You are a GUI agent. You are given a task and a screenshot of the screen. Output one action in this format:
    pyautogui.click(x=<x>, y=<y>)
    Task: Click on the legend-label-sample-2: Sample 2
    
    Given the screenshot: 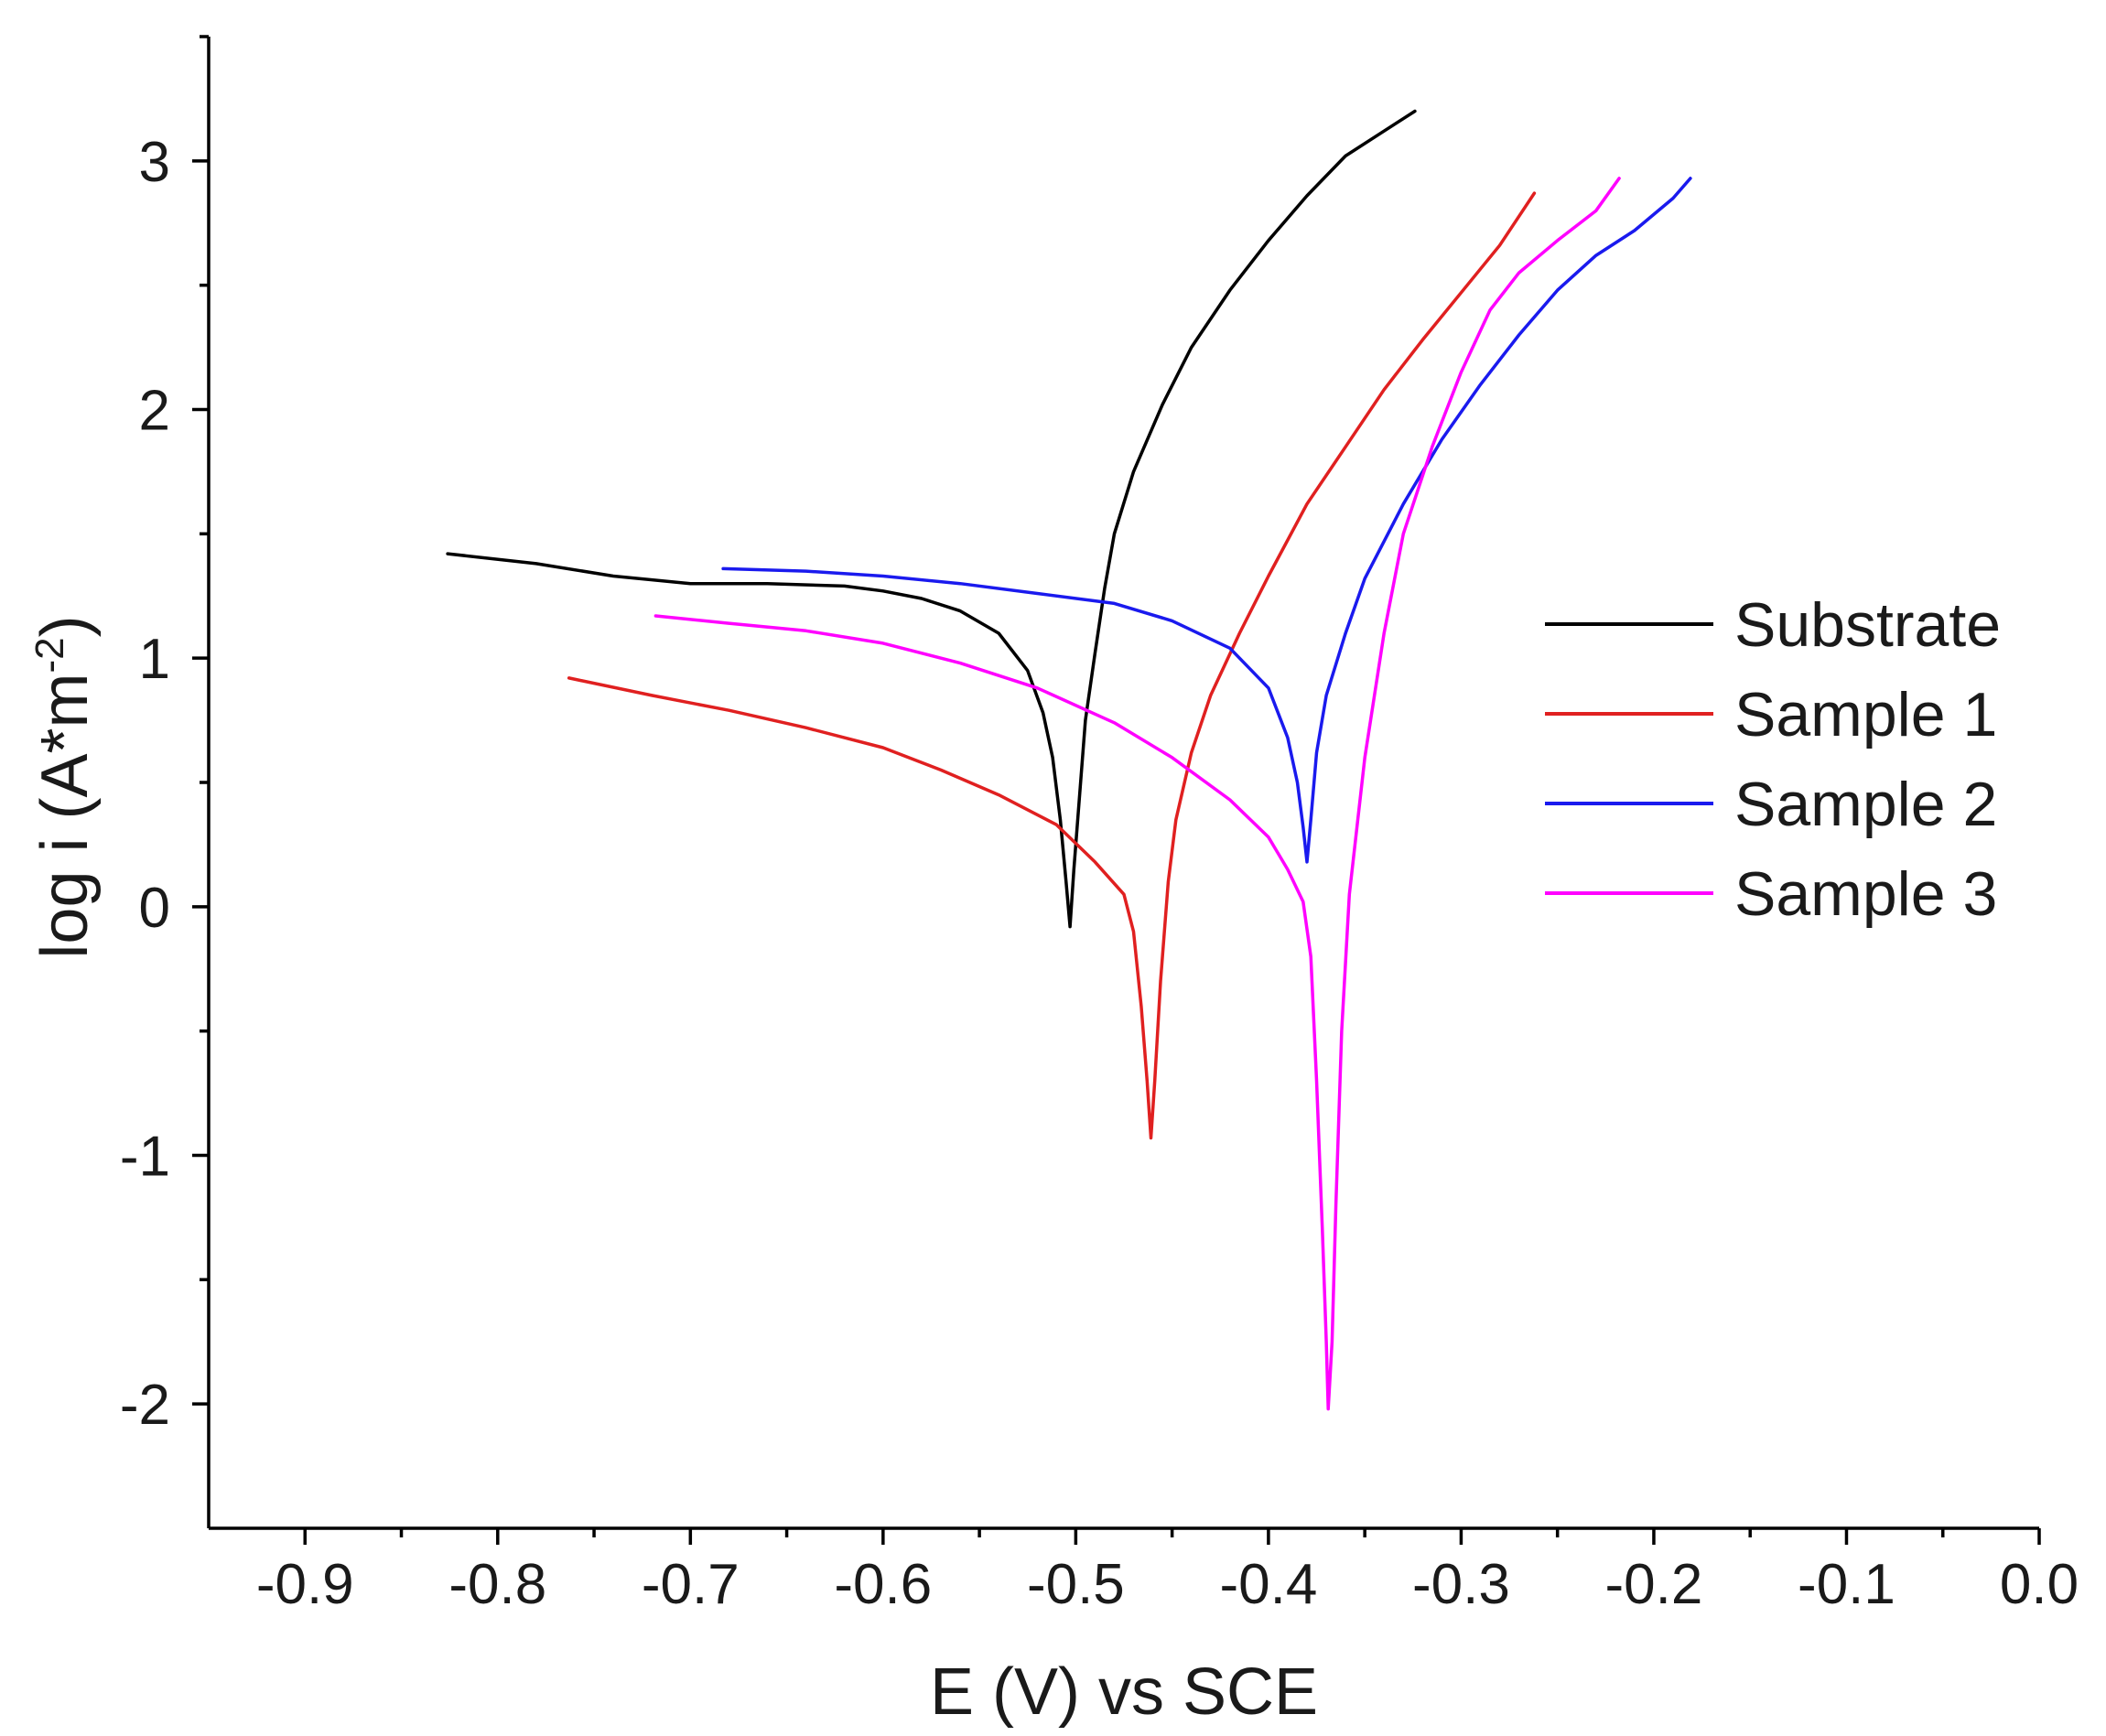 What is the action you would take?
    pyautogui.click(x=1865, y=805)
    